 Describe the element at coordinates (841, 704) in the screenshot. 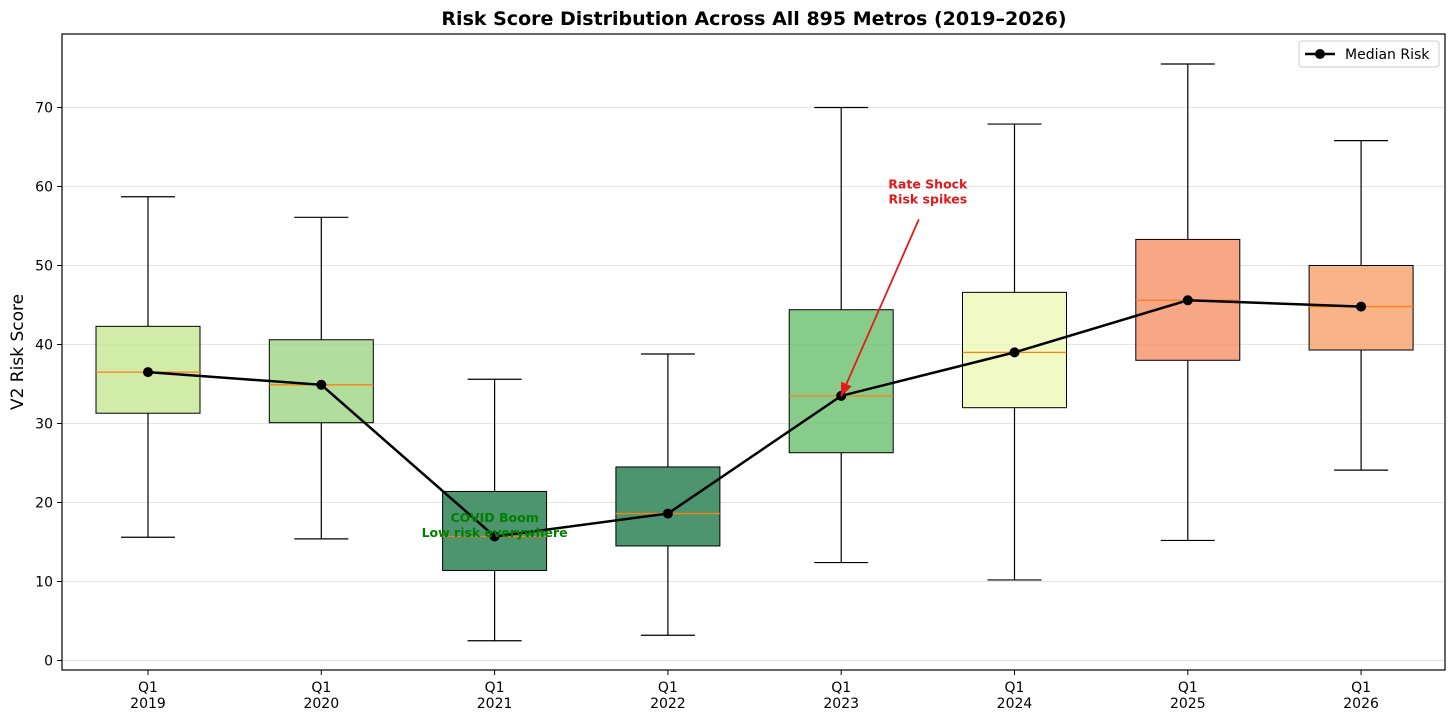

I see `x-tick-year: 2023` at that location.